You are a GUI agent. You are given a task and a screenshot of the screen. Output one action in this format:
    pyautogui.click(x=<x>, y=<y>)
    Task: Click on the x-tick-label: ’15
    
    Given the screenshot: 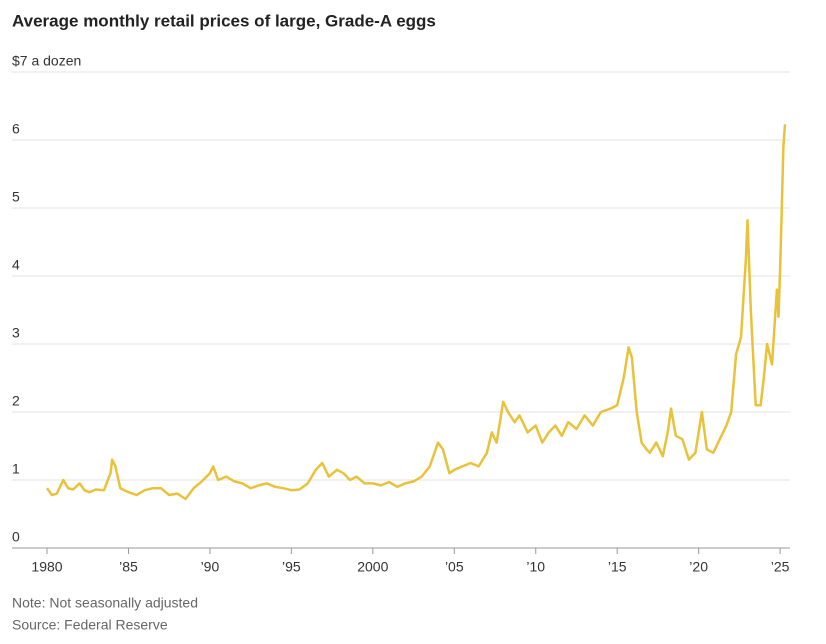 What is the action you would take?
    pyautogui.click(x=617, y=567)
    